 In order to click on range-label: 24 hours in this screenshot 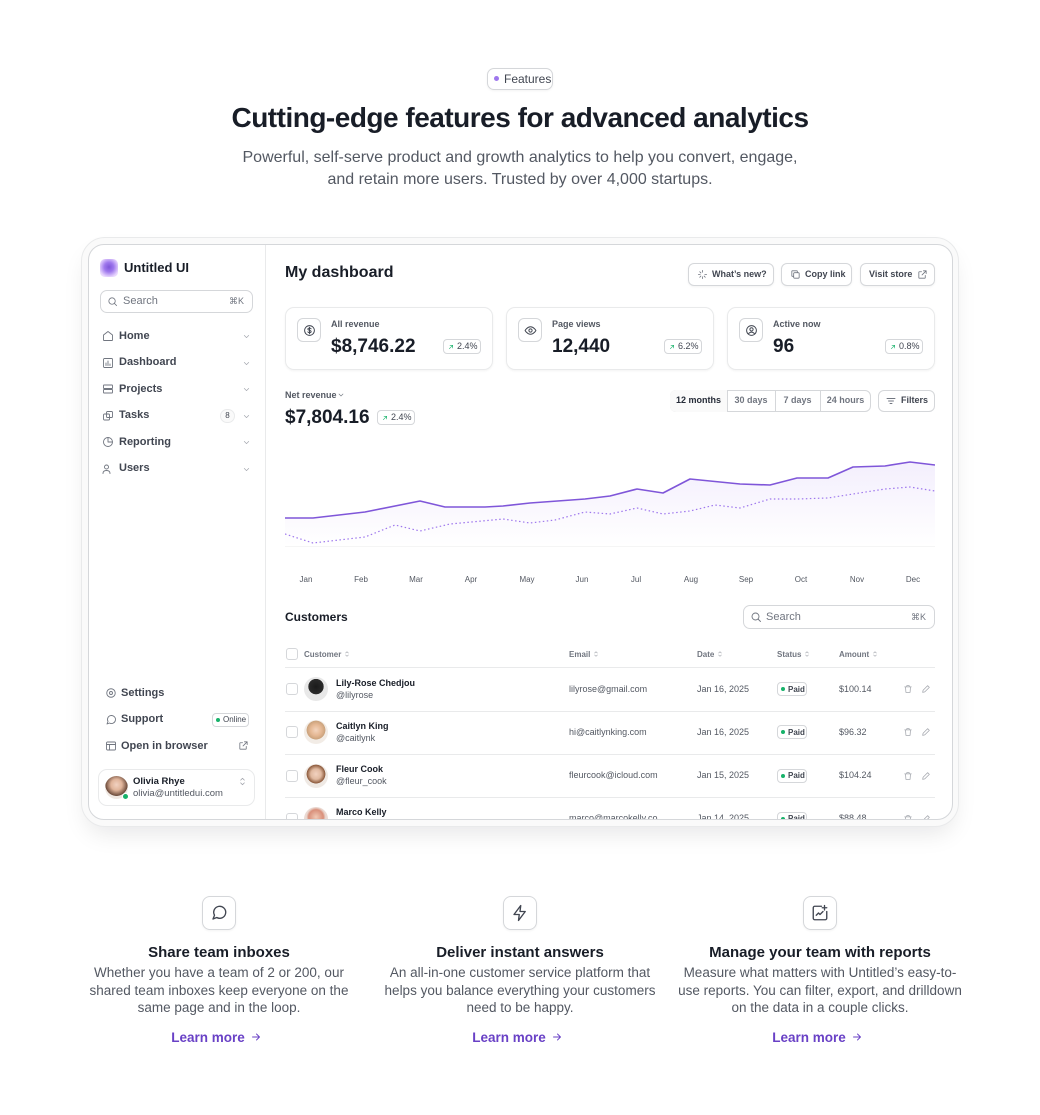, I will do `click(845, 400)`.